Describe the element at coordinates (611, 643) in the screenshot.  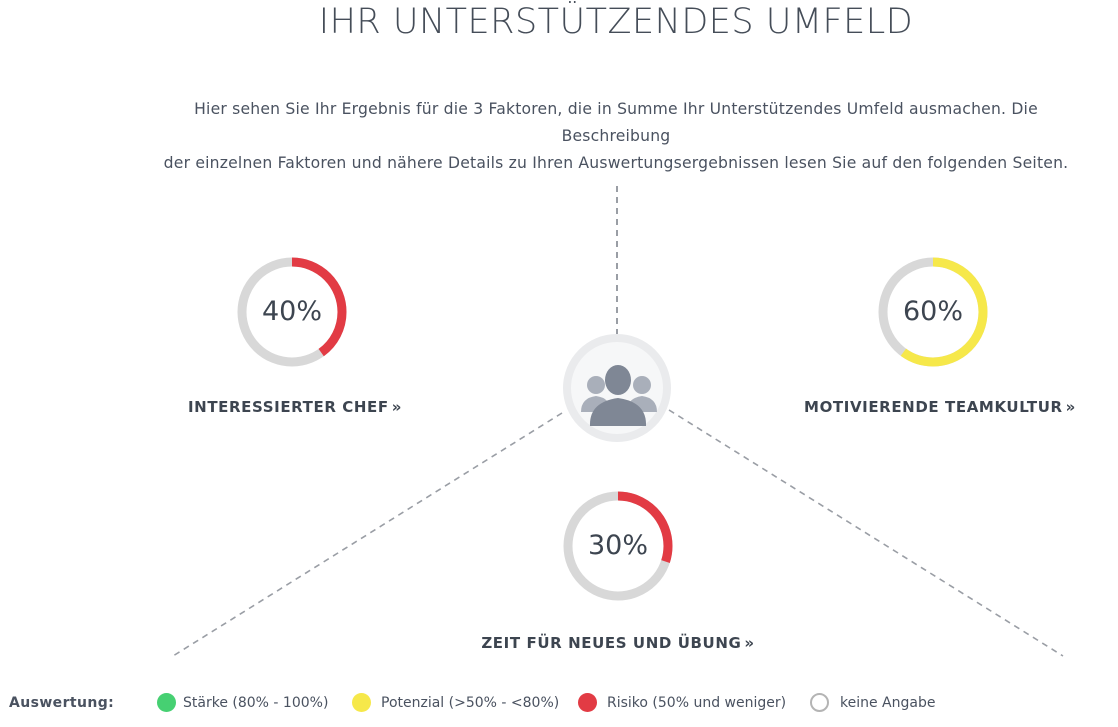
I see `factor-label: ZEIT FÜR NEUES UND ÜBUNG` at that location.